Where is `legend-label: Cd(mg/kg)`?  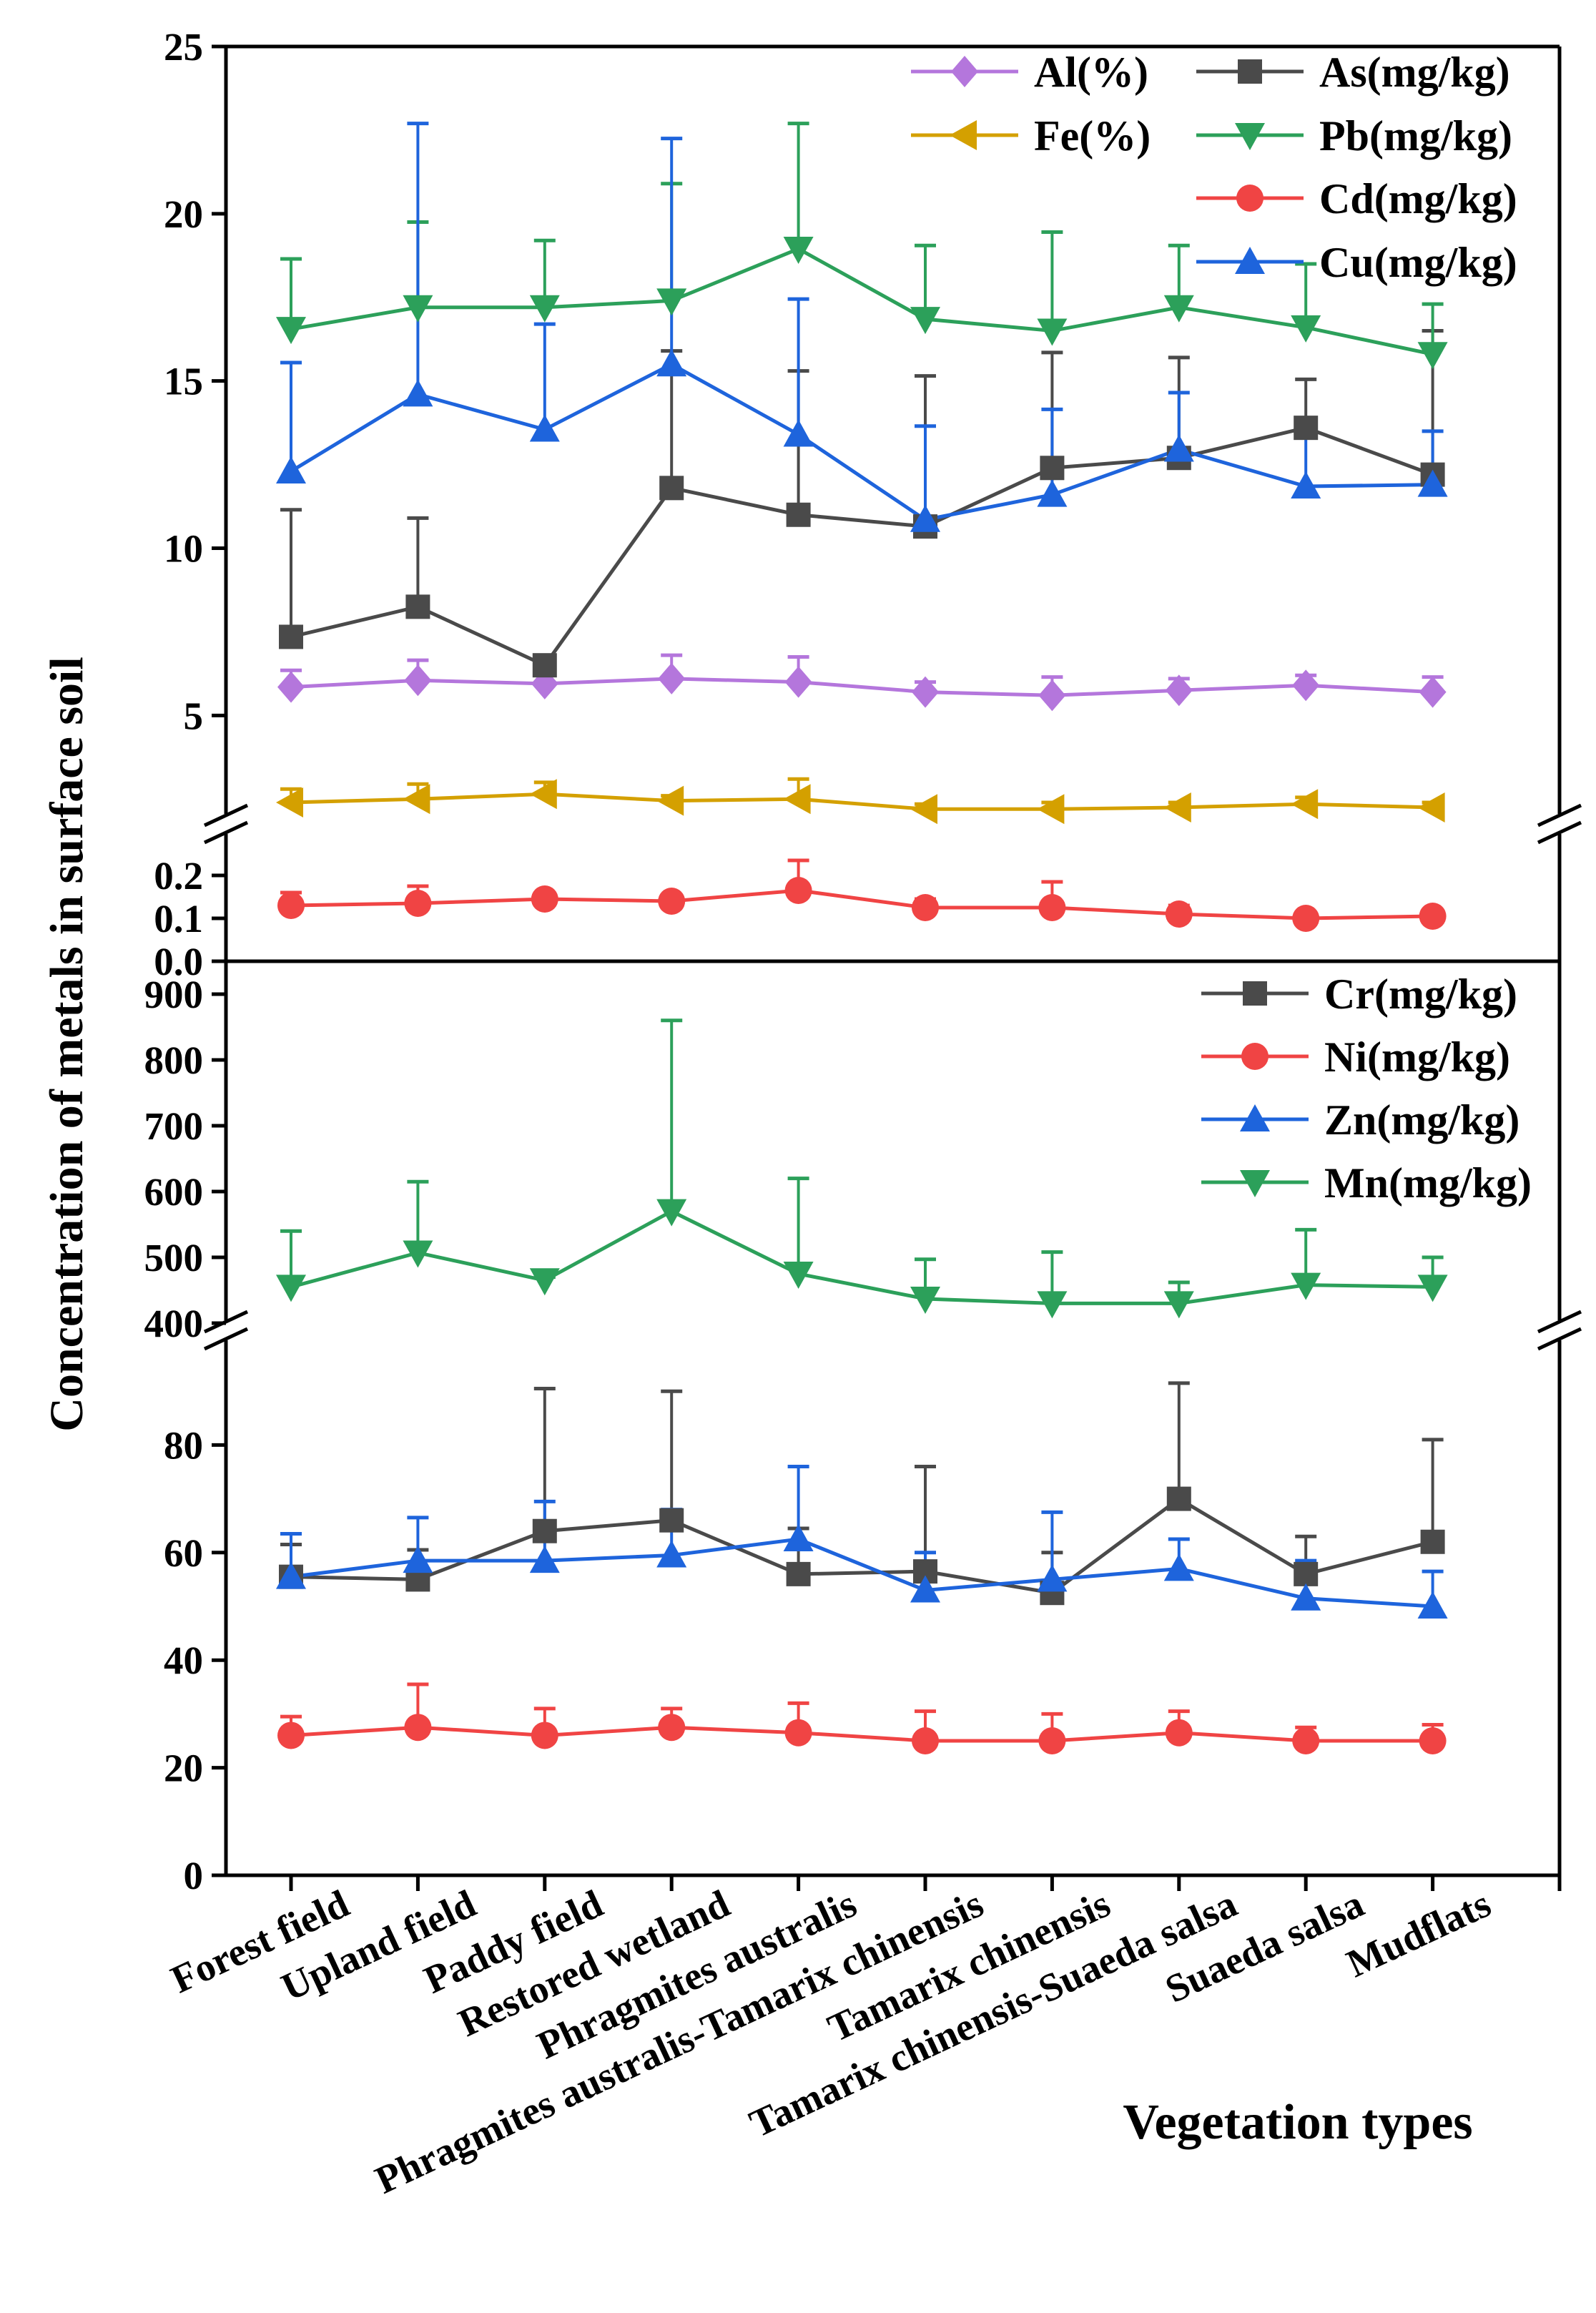 legend-label: Cd(mg/kg) is located at coordinates (1418, 198).